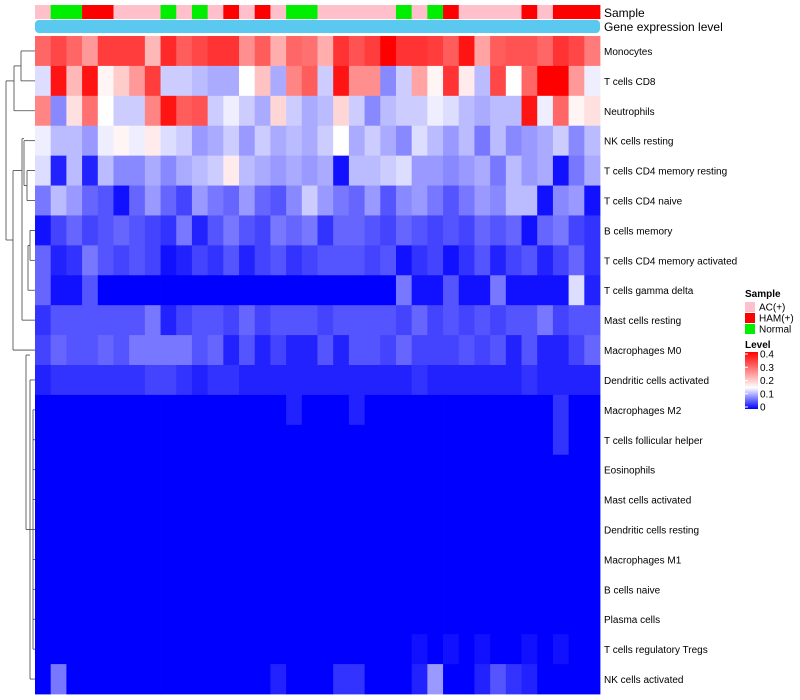  I want to click on legend-level-tick-label: 0.4, so click(767, 355).